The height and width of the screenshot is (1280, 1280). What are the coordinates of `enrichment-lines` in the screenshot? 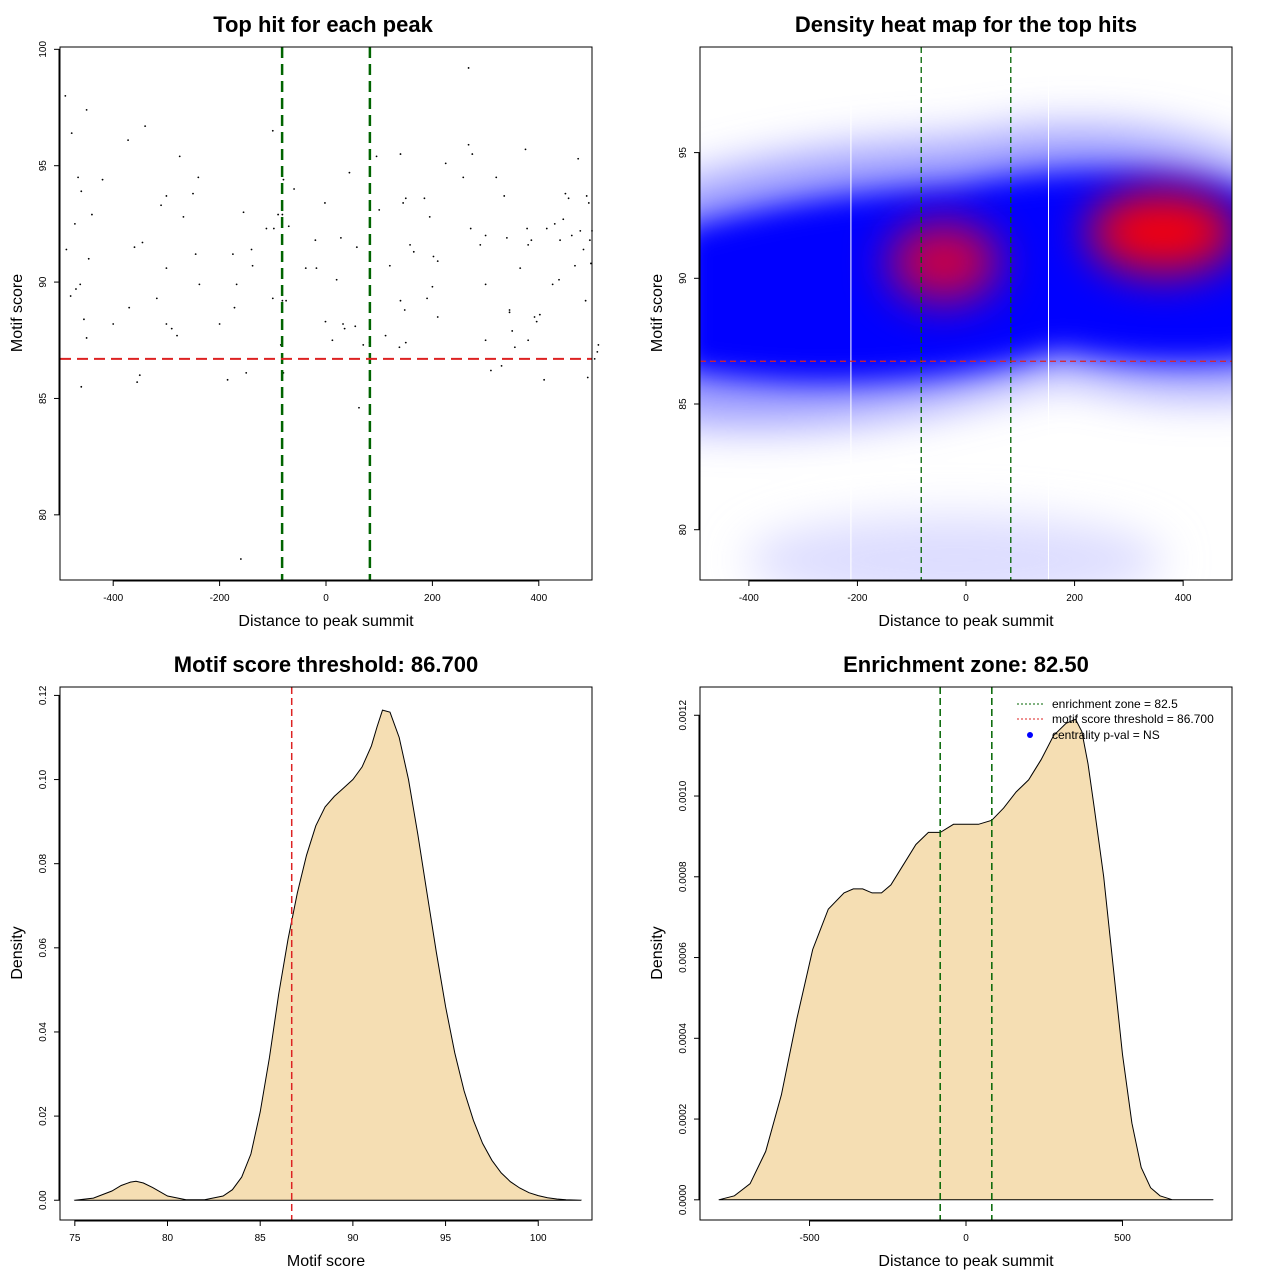 It's located at (966, 953).